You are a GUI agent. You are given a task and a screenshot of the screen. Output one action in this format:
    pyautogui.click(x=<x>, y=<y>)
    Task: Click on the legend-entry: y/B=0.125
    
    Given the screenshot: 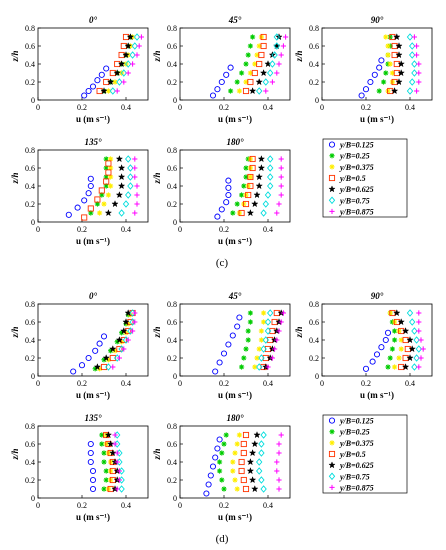 What is the action you would take?
    pyautogui.click(x=356, y=421)
    